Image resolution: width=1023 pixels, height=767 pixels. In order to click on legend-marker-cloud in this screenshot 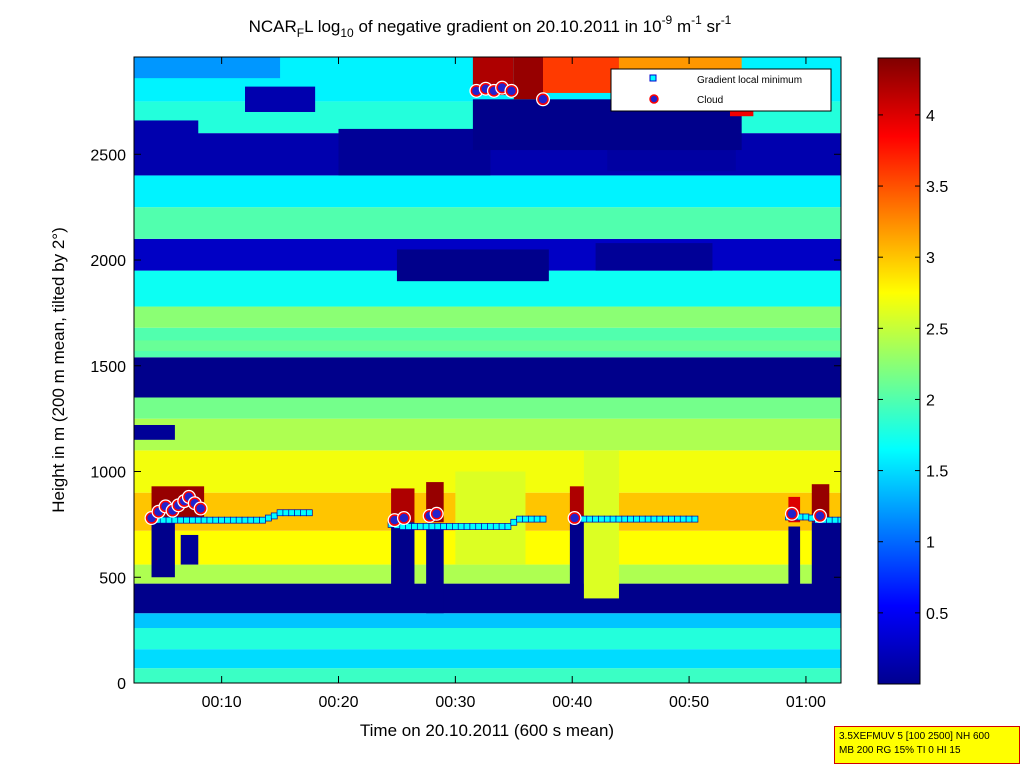, I will do `click(654, 99)`.